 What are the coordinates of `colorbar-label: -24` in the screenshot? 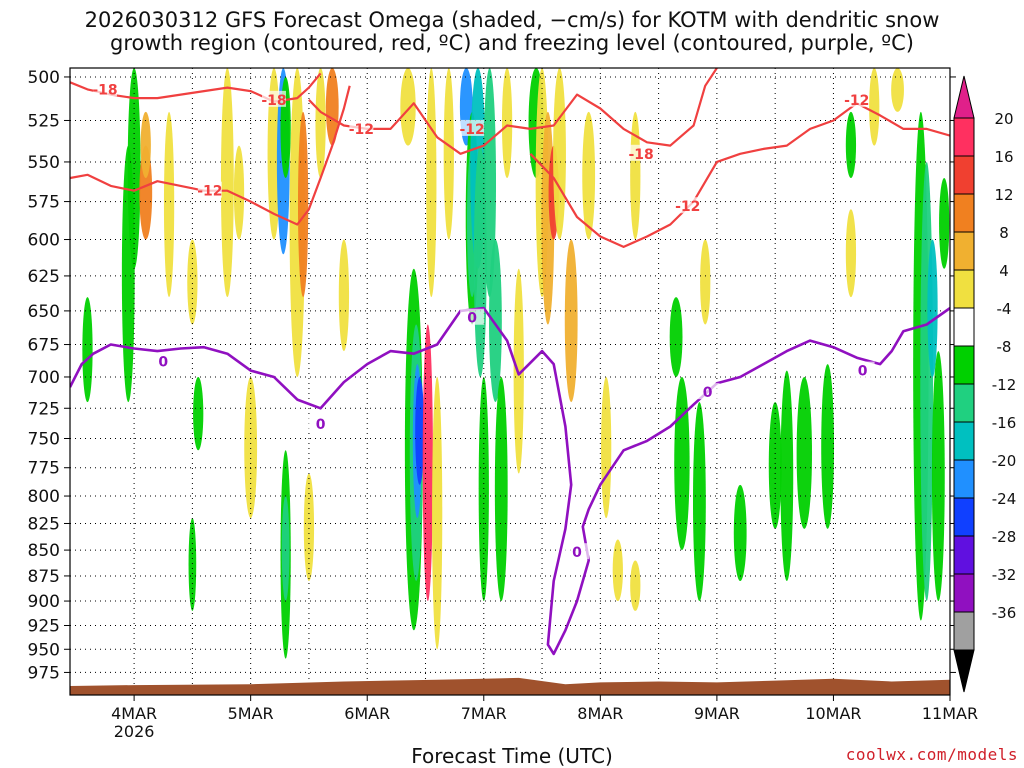 It's located at (1004, 499).